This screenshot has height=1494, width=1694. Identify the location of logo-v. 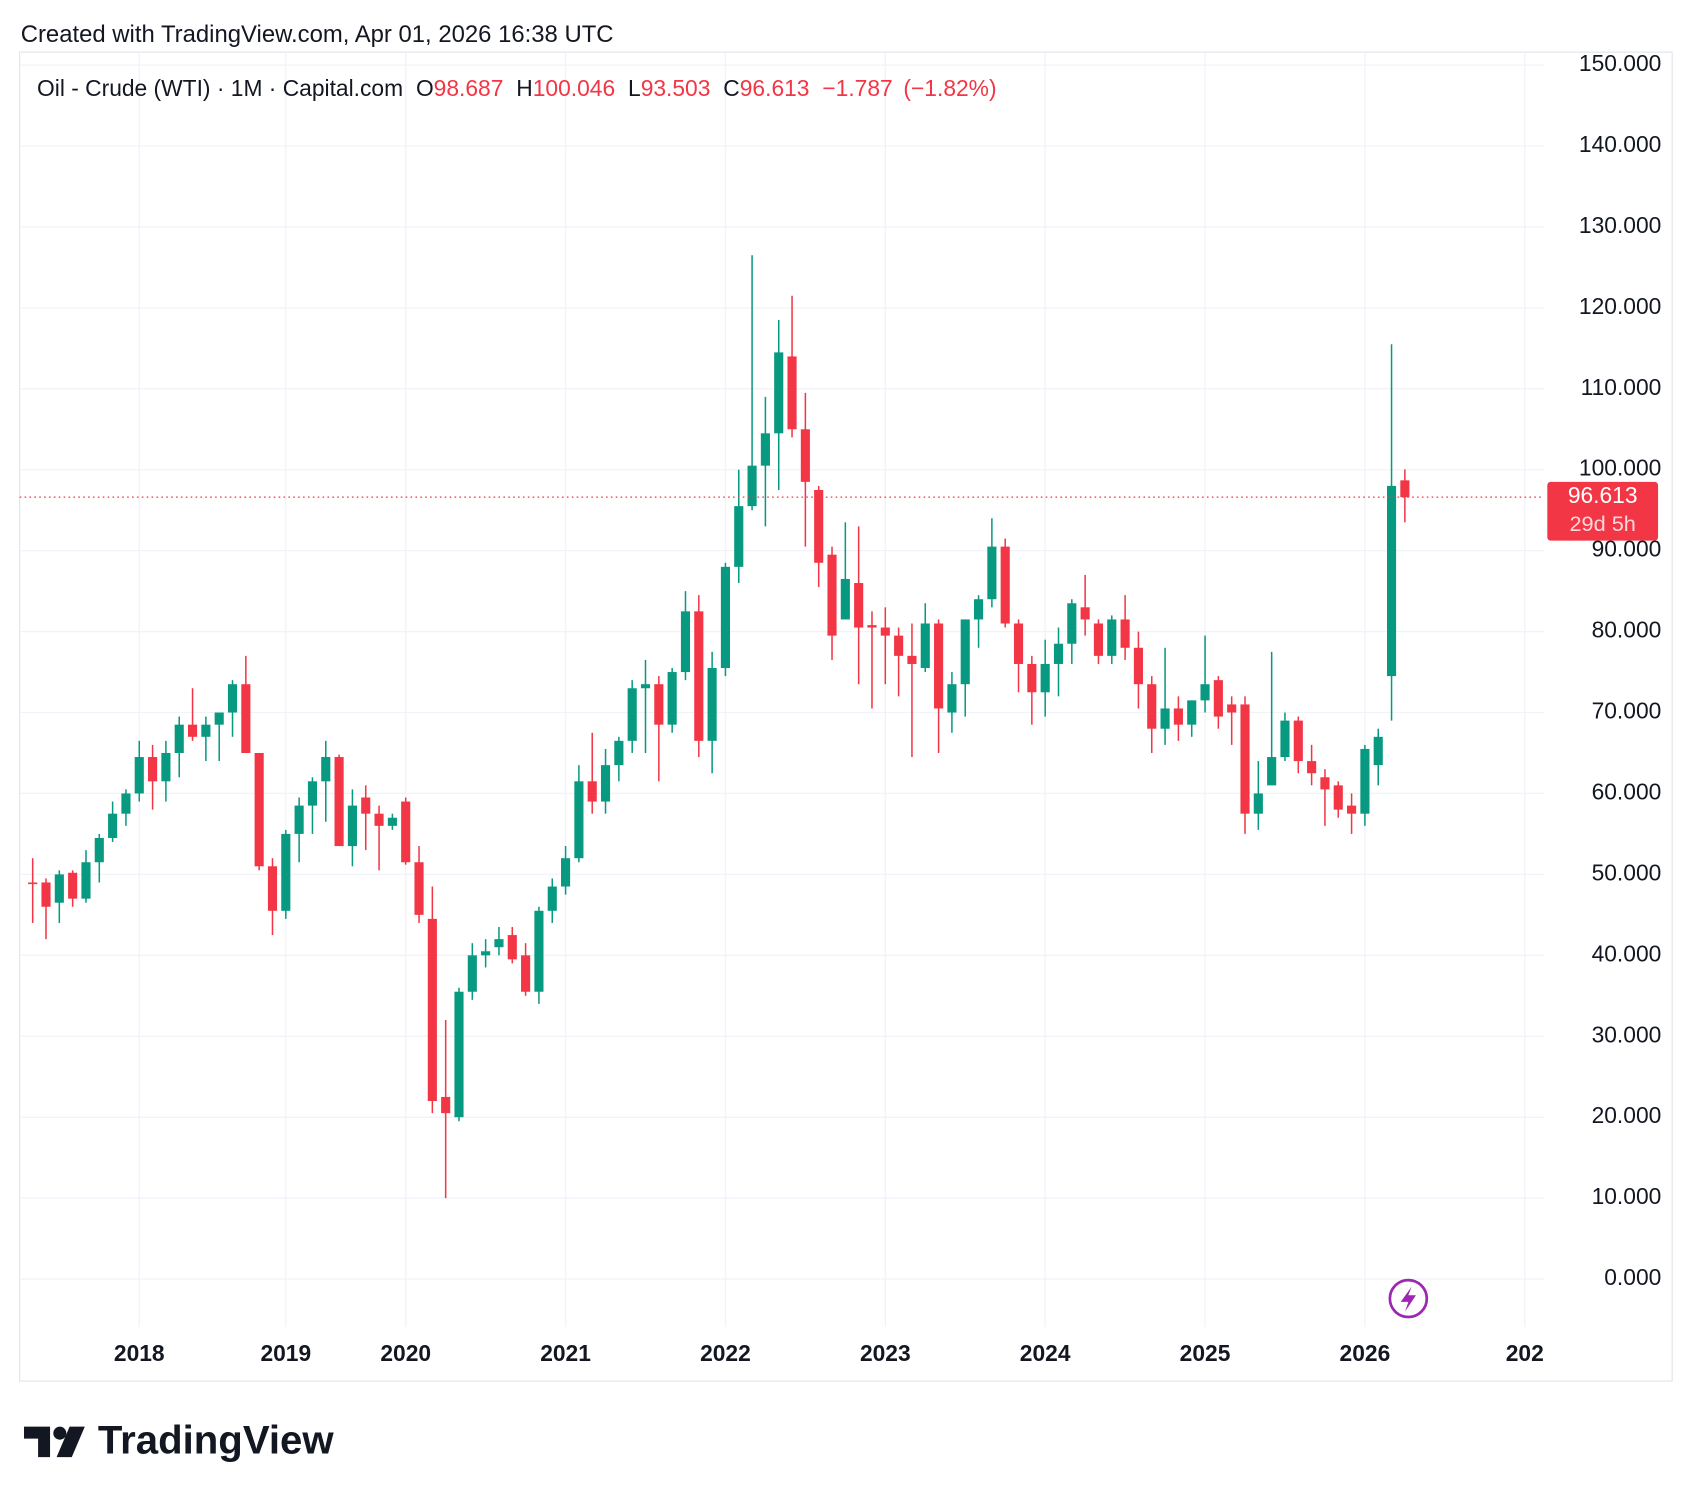
(70, 1442).